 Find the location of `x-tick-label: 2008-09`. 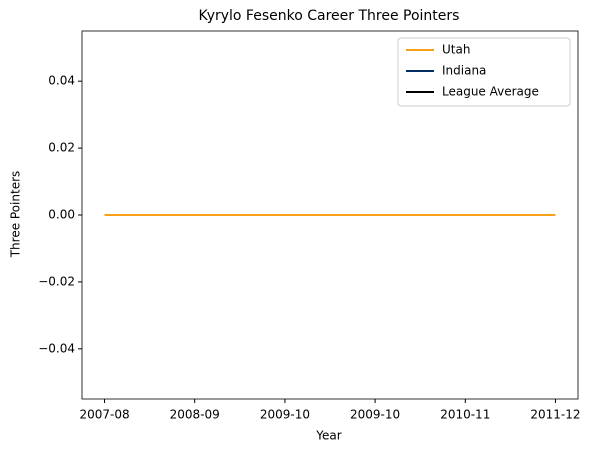

x-tick-label: 2008-09 is located at coordinates (195, 415).